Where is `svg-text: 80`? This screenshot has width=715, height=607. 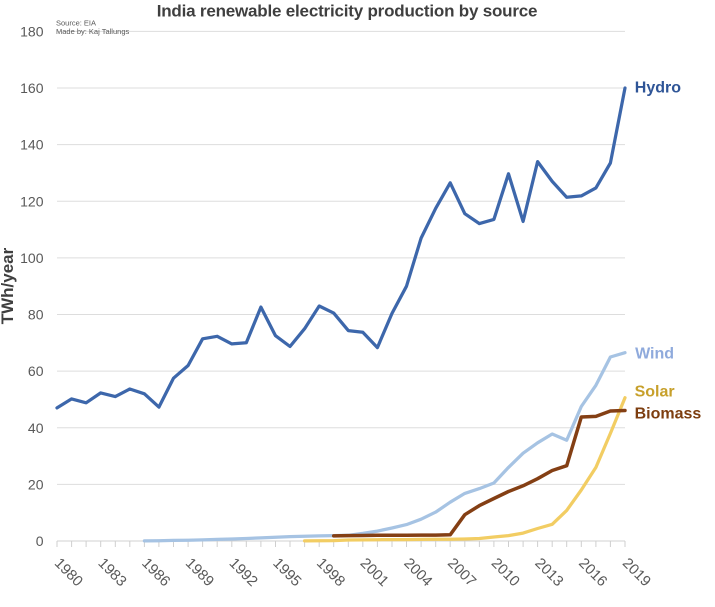
svg-text: 80 is located at coordinates (36, 315).